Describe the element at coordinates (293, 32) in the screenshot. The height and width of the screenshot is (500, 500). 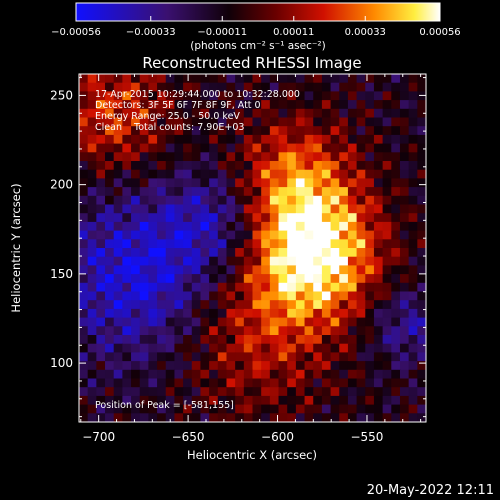
I see `colorbar-tick-label: 0.00011` at that location.